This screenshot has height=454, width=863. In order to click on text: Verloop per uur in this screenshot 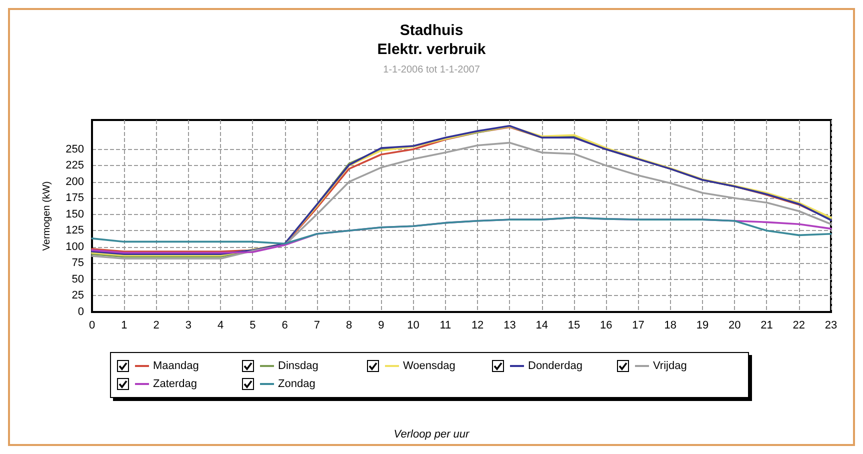, I will do `click(432, 434)`.